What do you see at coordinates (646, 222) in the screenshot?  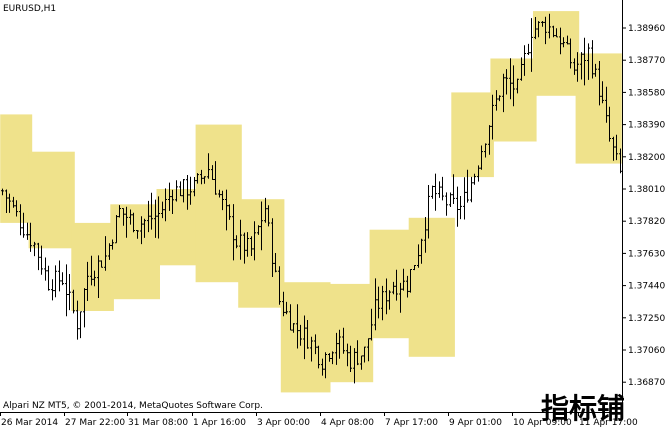 I see `price-tick-label: 1.37820` at bounding box center [646, 222].